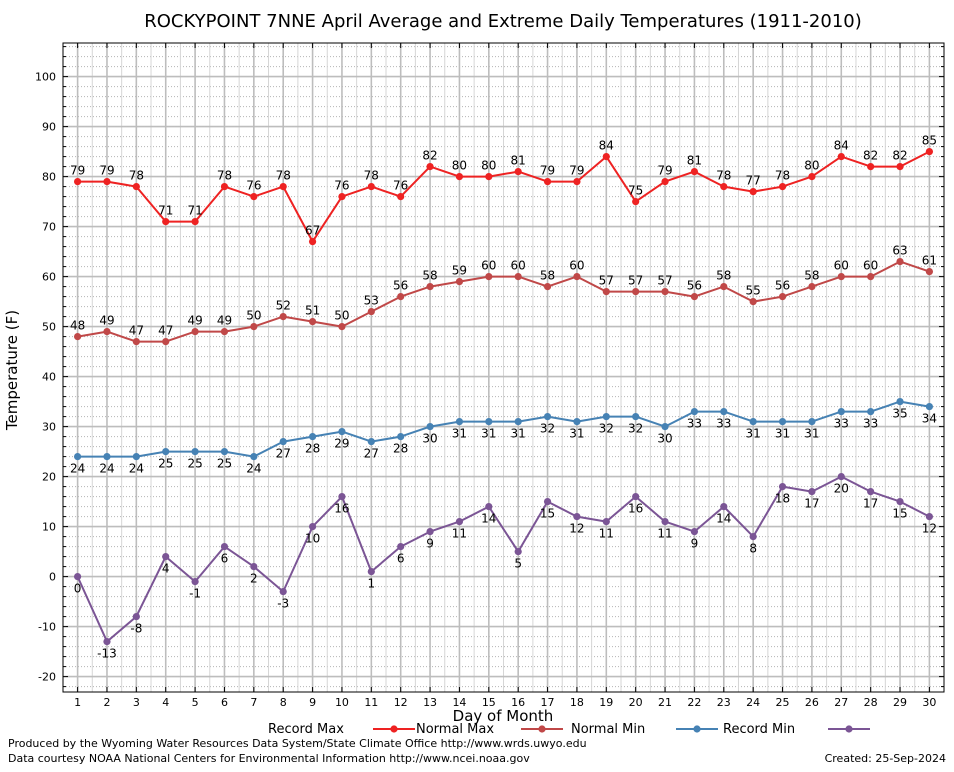 The width and height of the screenshot is (954, 772). What do you see at coordinates (489, 702) in the screenshot?
I see `x-tick-label: 15` at bounding box center [489, 702].